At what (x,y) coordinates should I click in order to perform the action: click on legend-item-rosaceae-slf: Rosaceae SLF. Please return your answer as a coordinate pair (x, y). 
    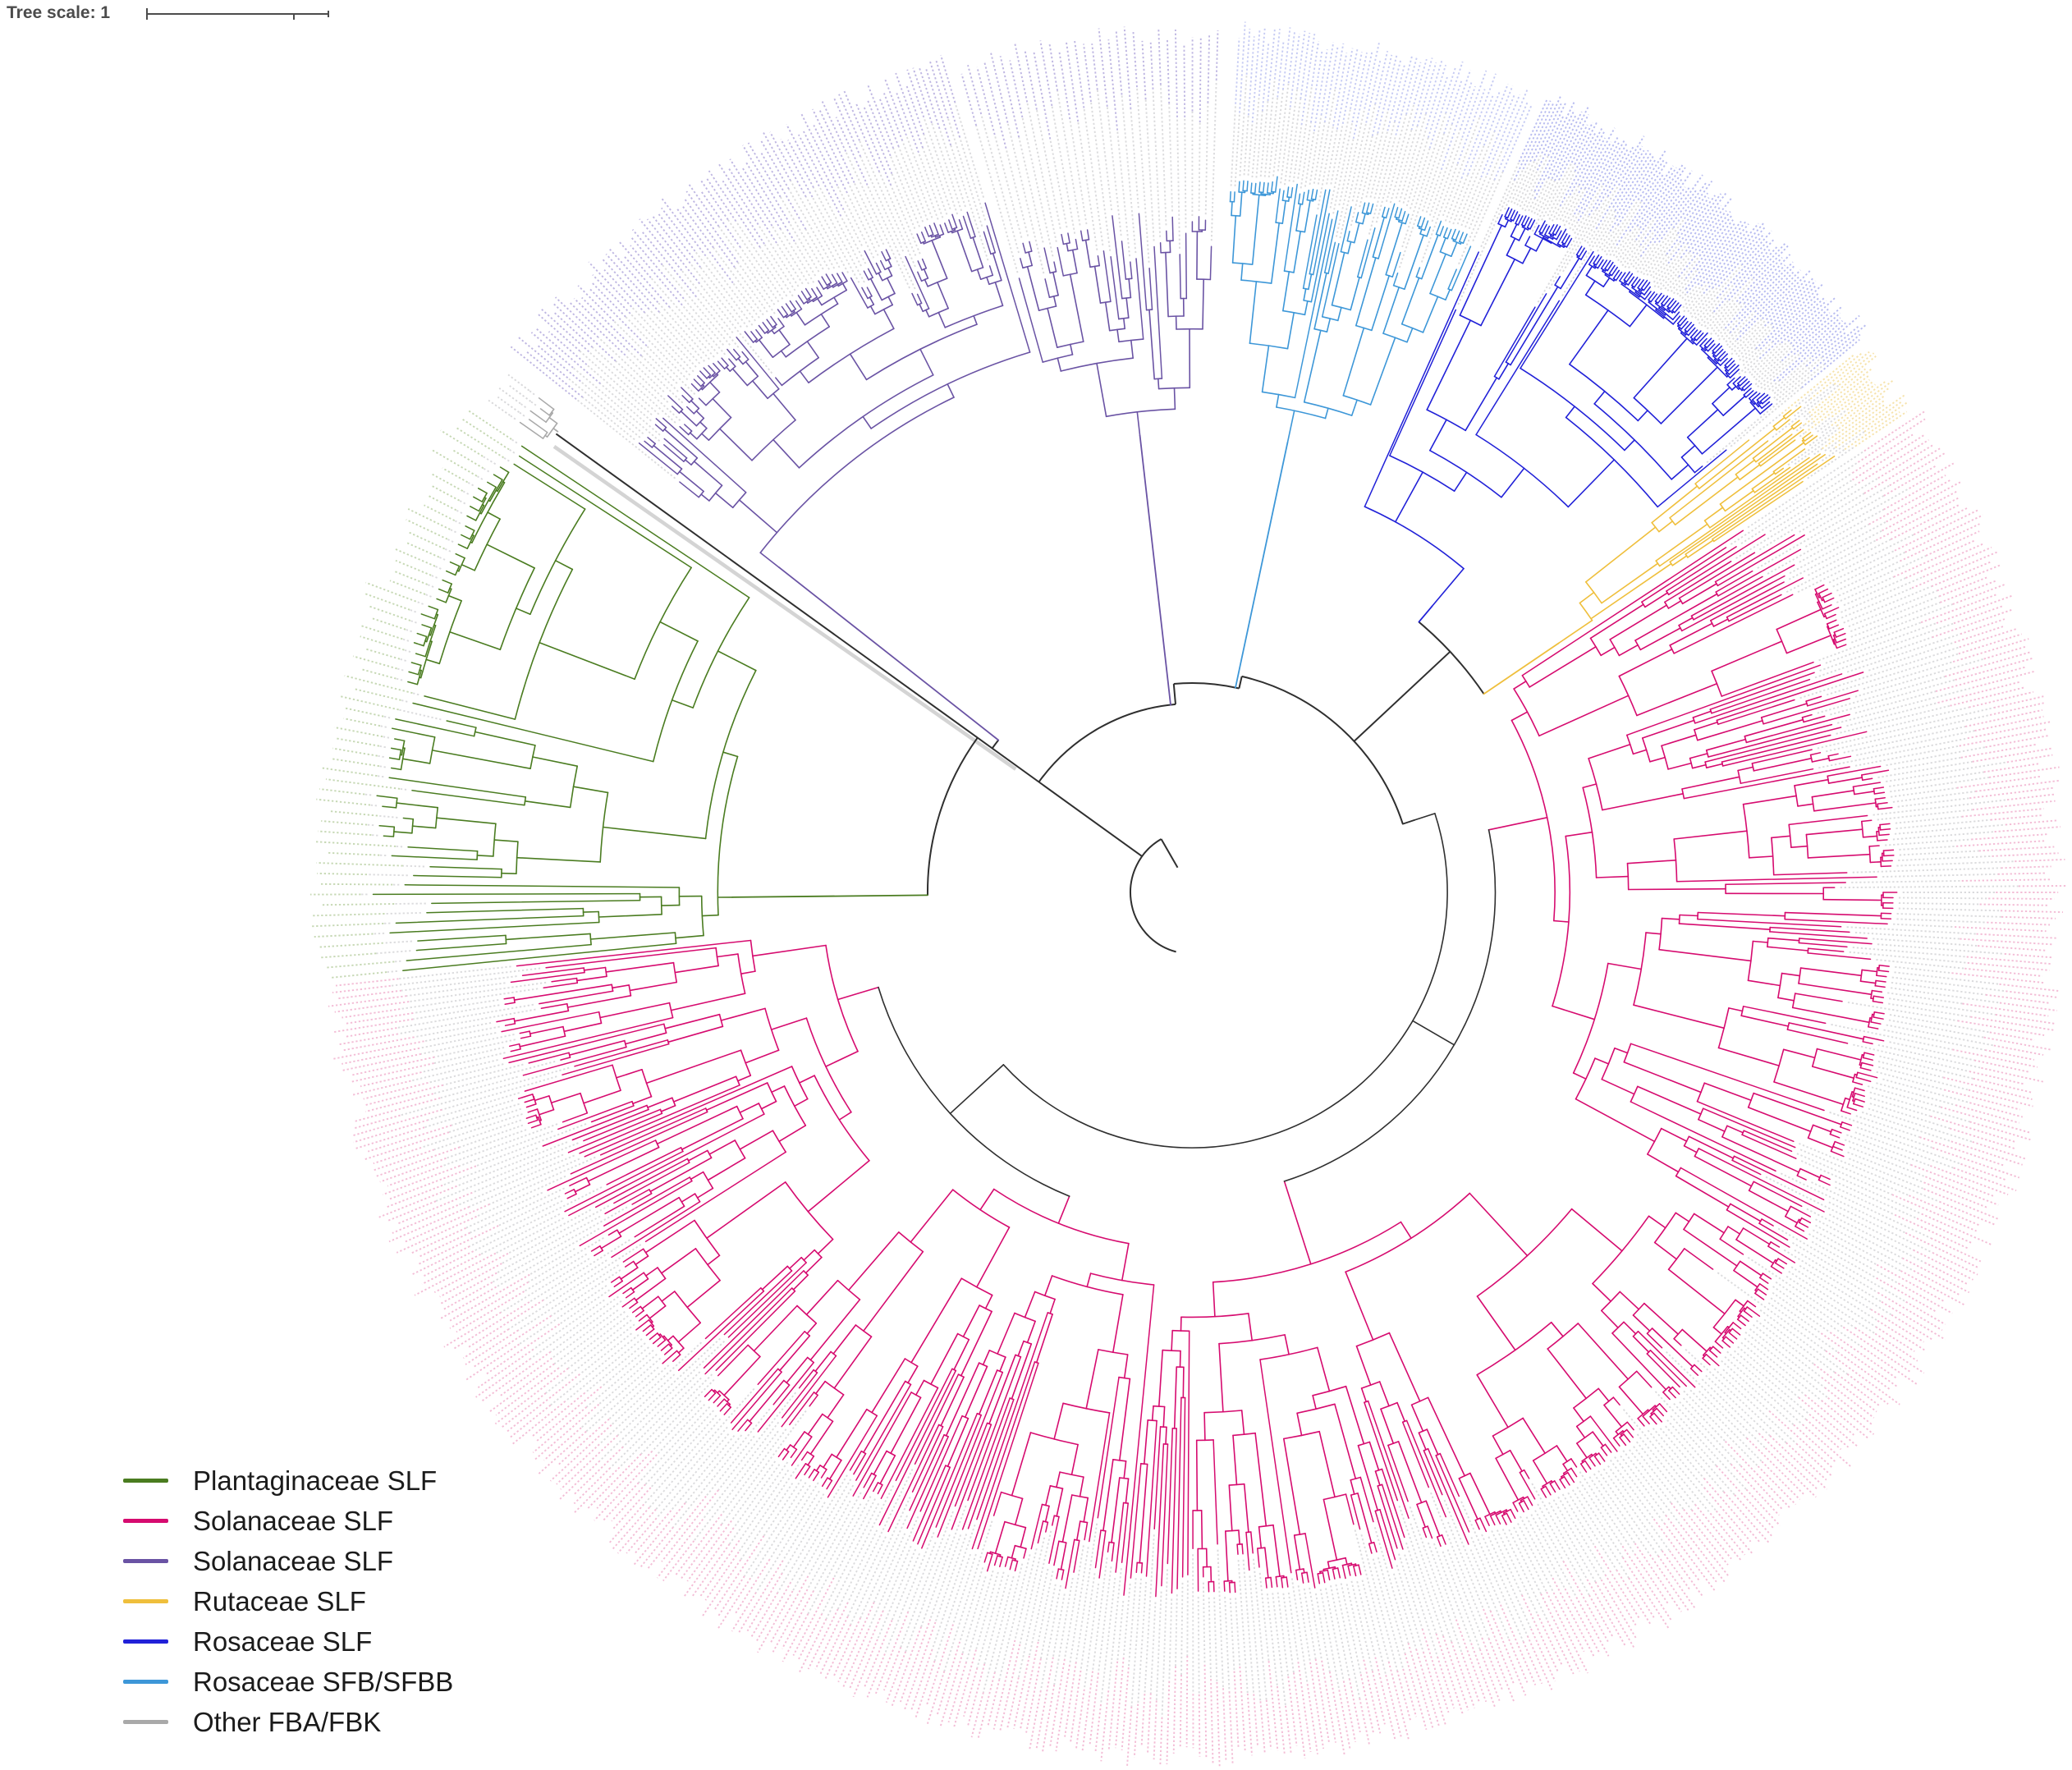
    Looking at the image, I should click on (288, 1641).